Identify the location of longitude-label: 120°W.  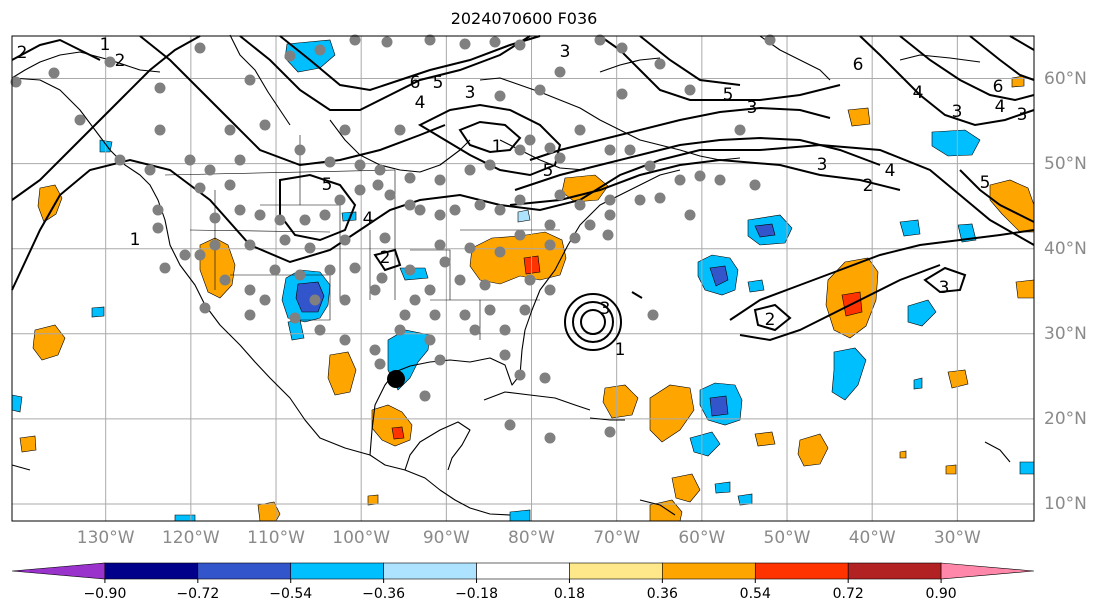
(190, 538).